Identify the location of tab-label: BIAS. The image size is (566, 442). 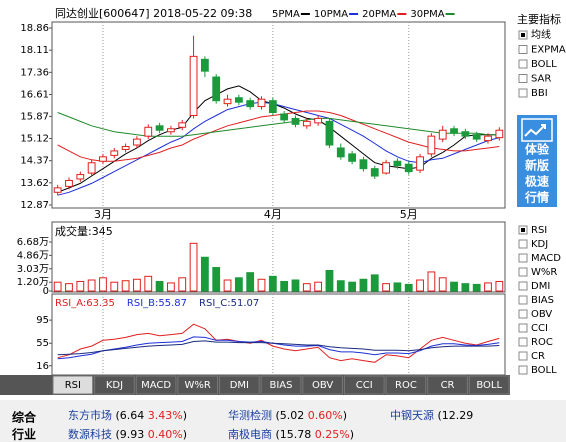
(281, 385).